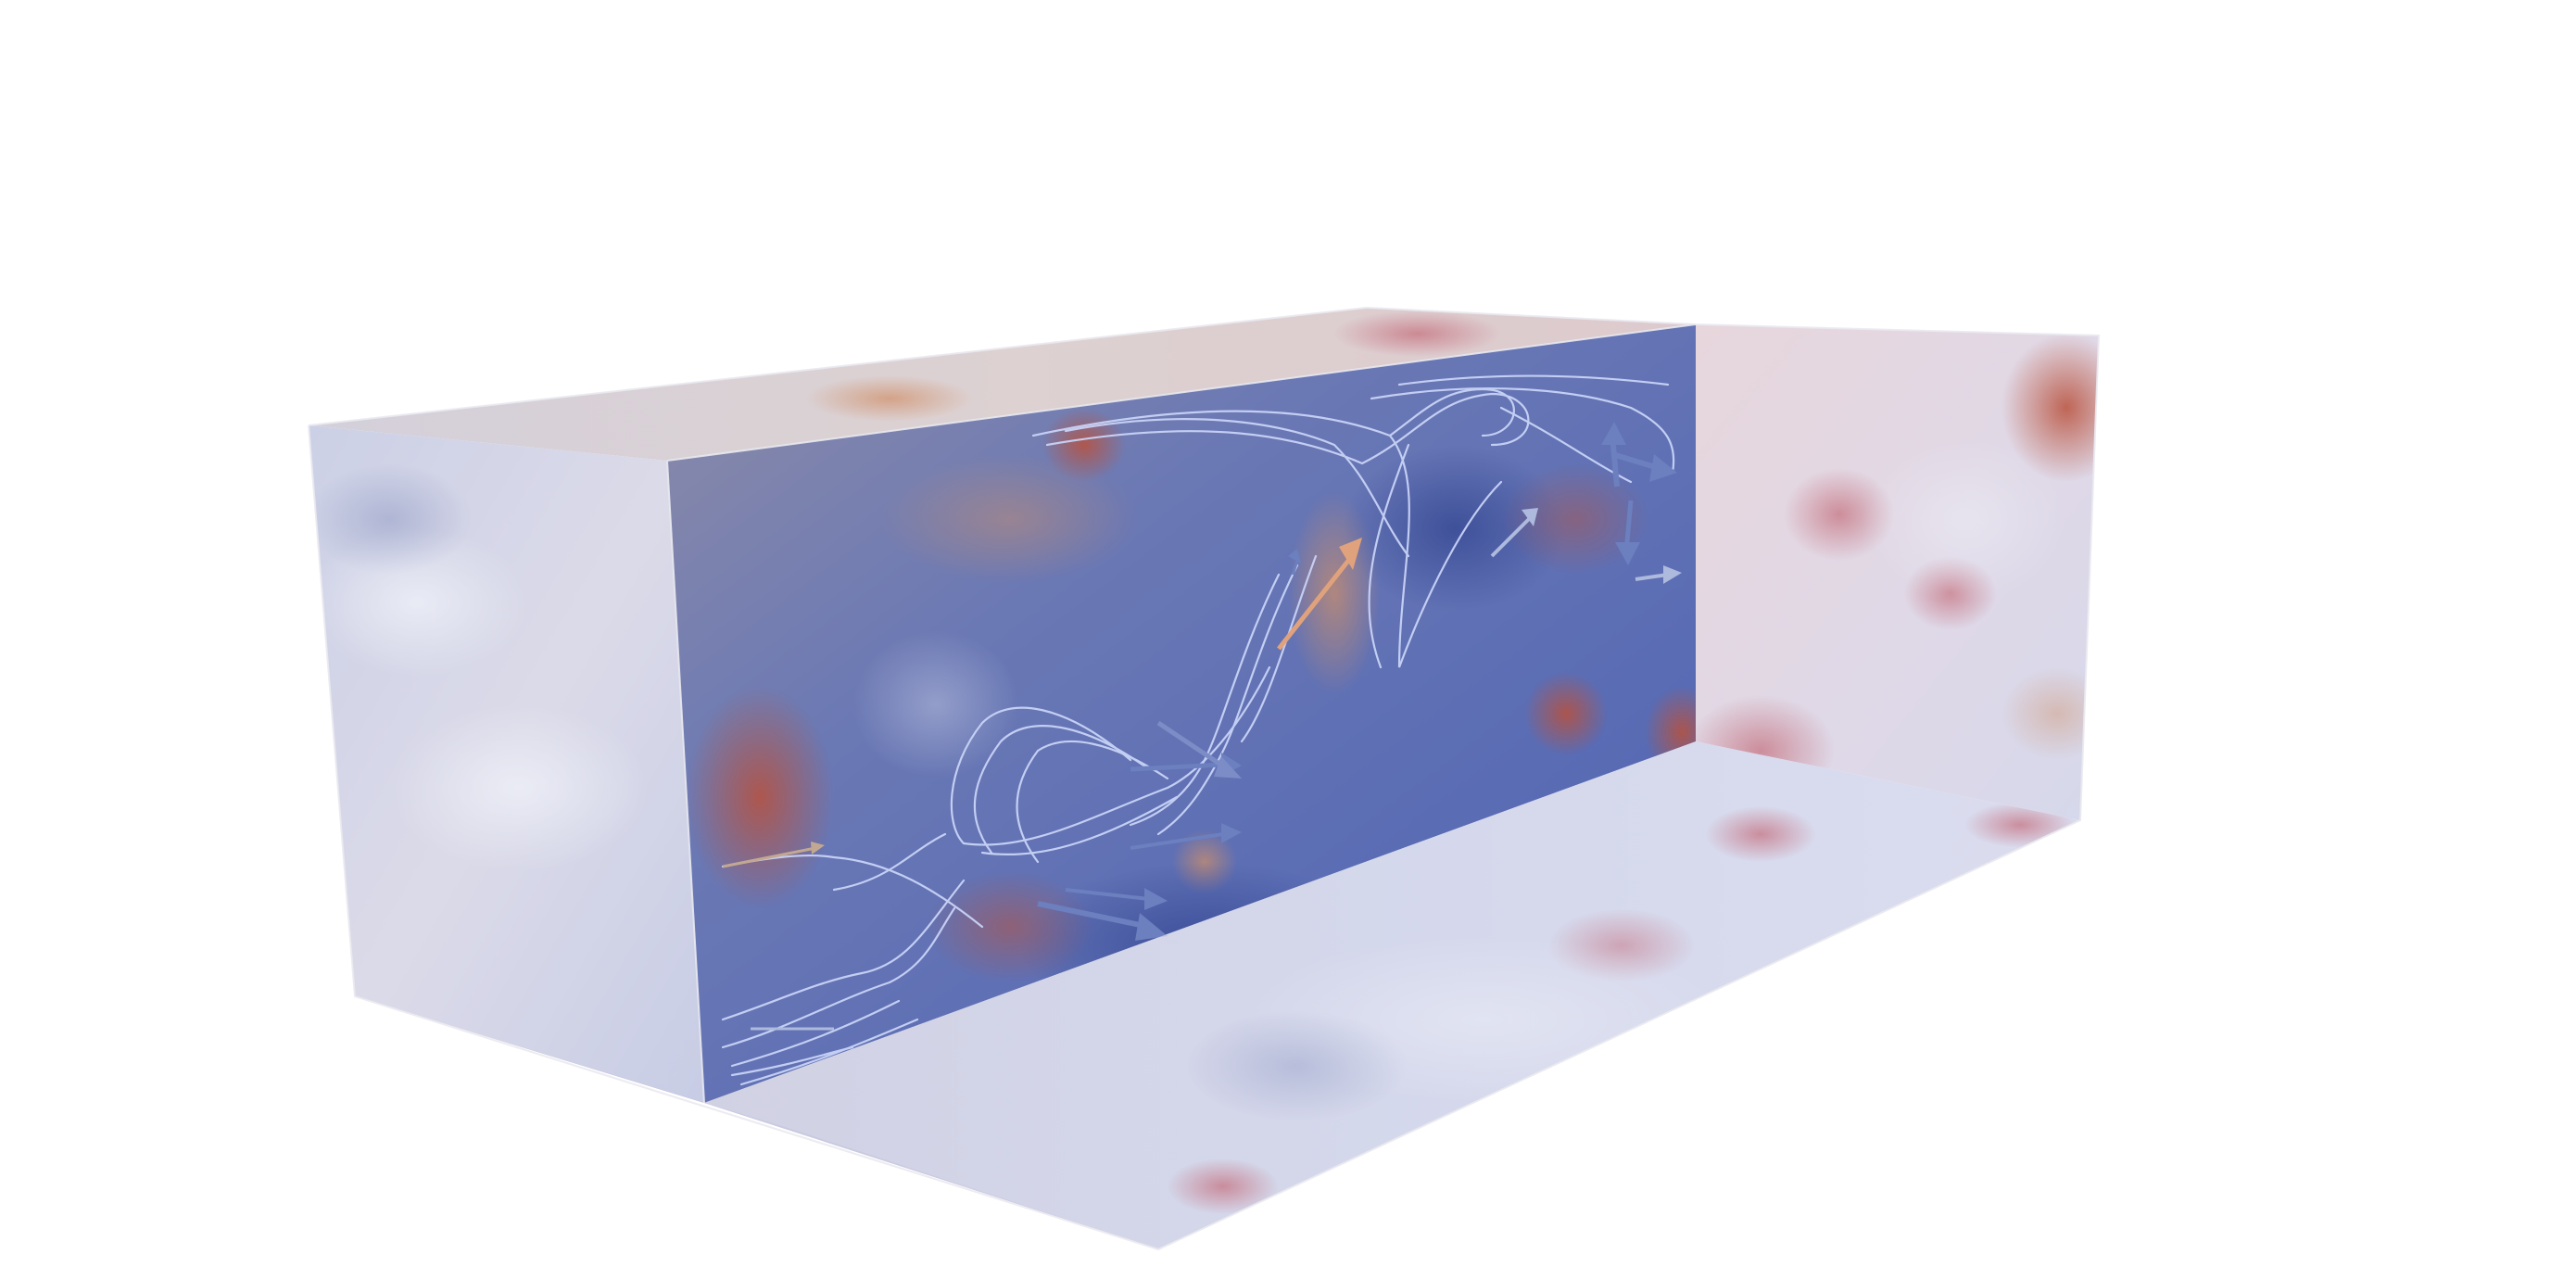 The image size is (2576, 1279). What do you see at coordinates (1898, 570) in the screenshot?
I see `right-face-field` at bounding box center [1898, 570].